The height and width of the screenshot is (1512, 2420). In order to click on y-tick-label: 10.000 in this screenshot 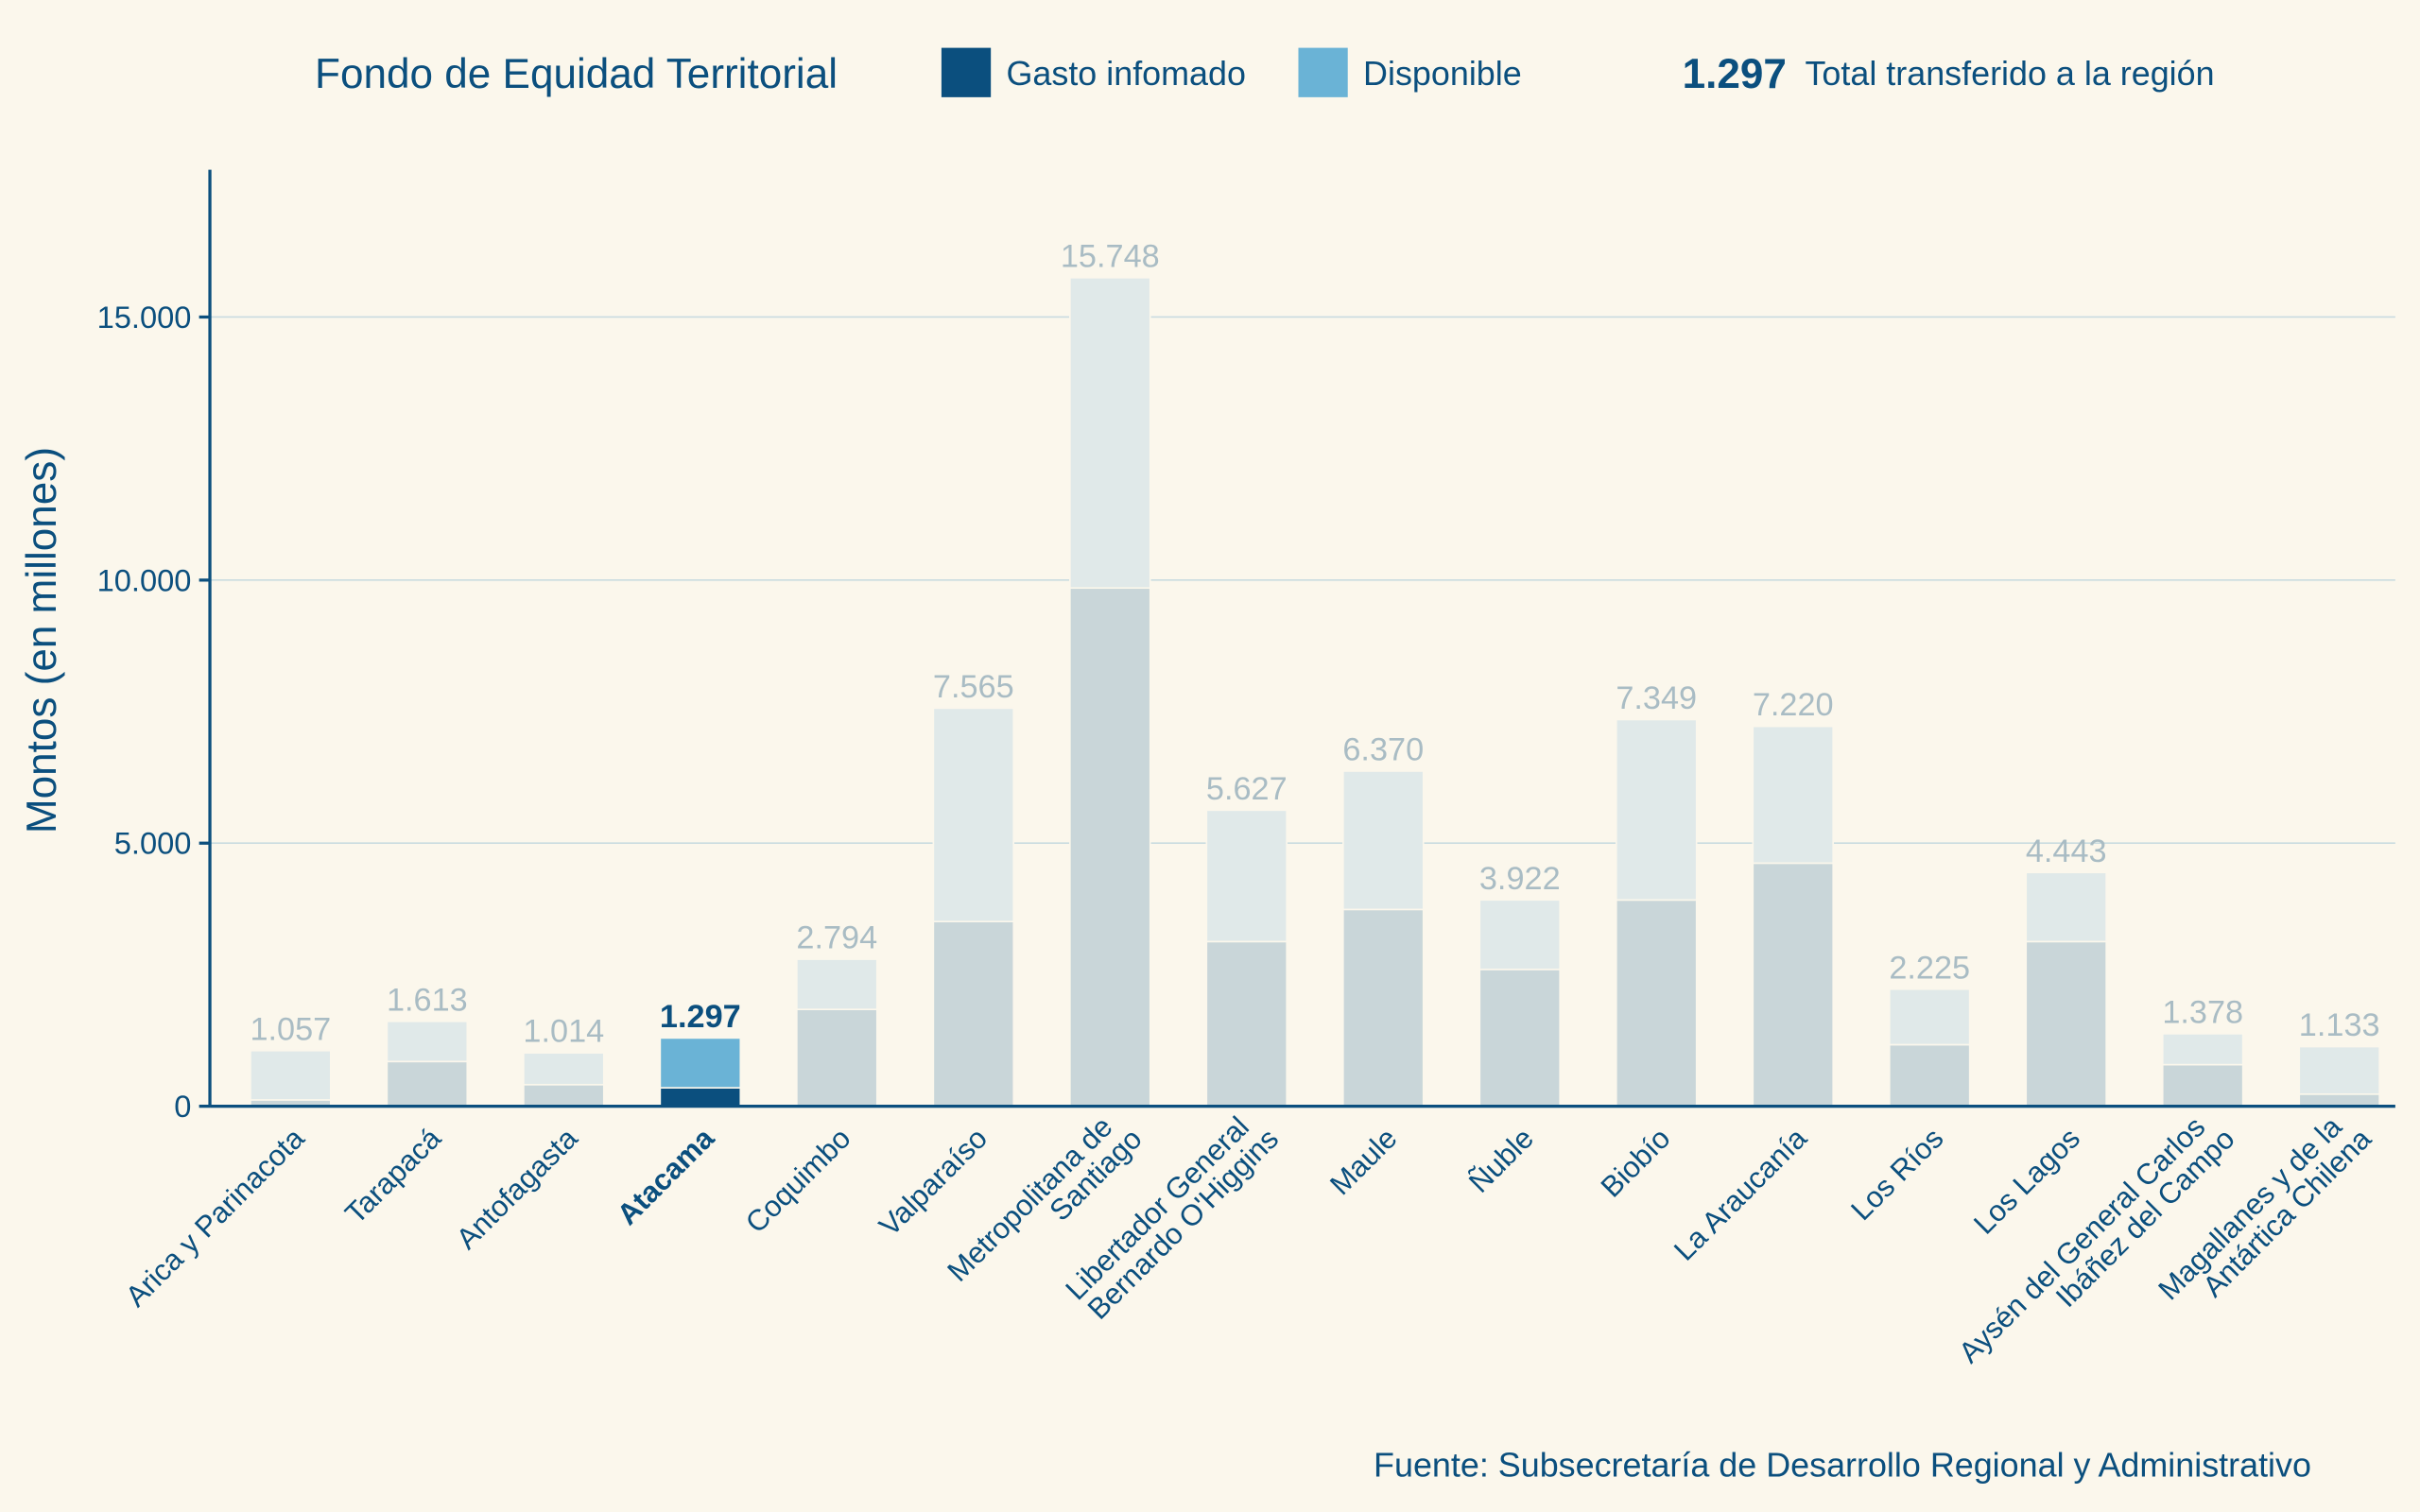, I will do `click(145, 579)`.